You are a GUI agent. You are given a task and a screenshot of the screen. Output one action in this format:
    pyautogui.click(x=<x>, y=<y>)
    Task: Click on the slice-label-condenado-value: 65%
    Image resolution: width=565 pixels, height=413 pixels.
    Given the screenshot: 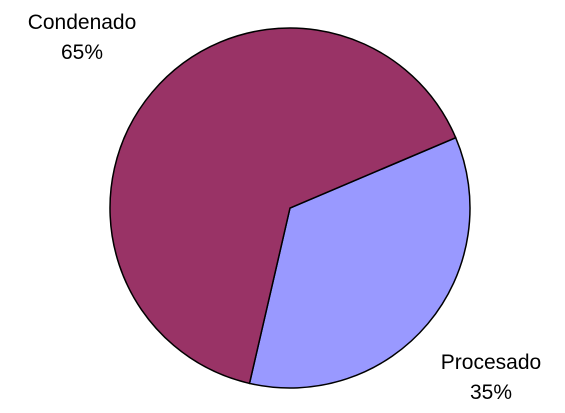 What is the action you would take?
    pyautogui.click(x=82, y=52)
    